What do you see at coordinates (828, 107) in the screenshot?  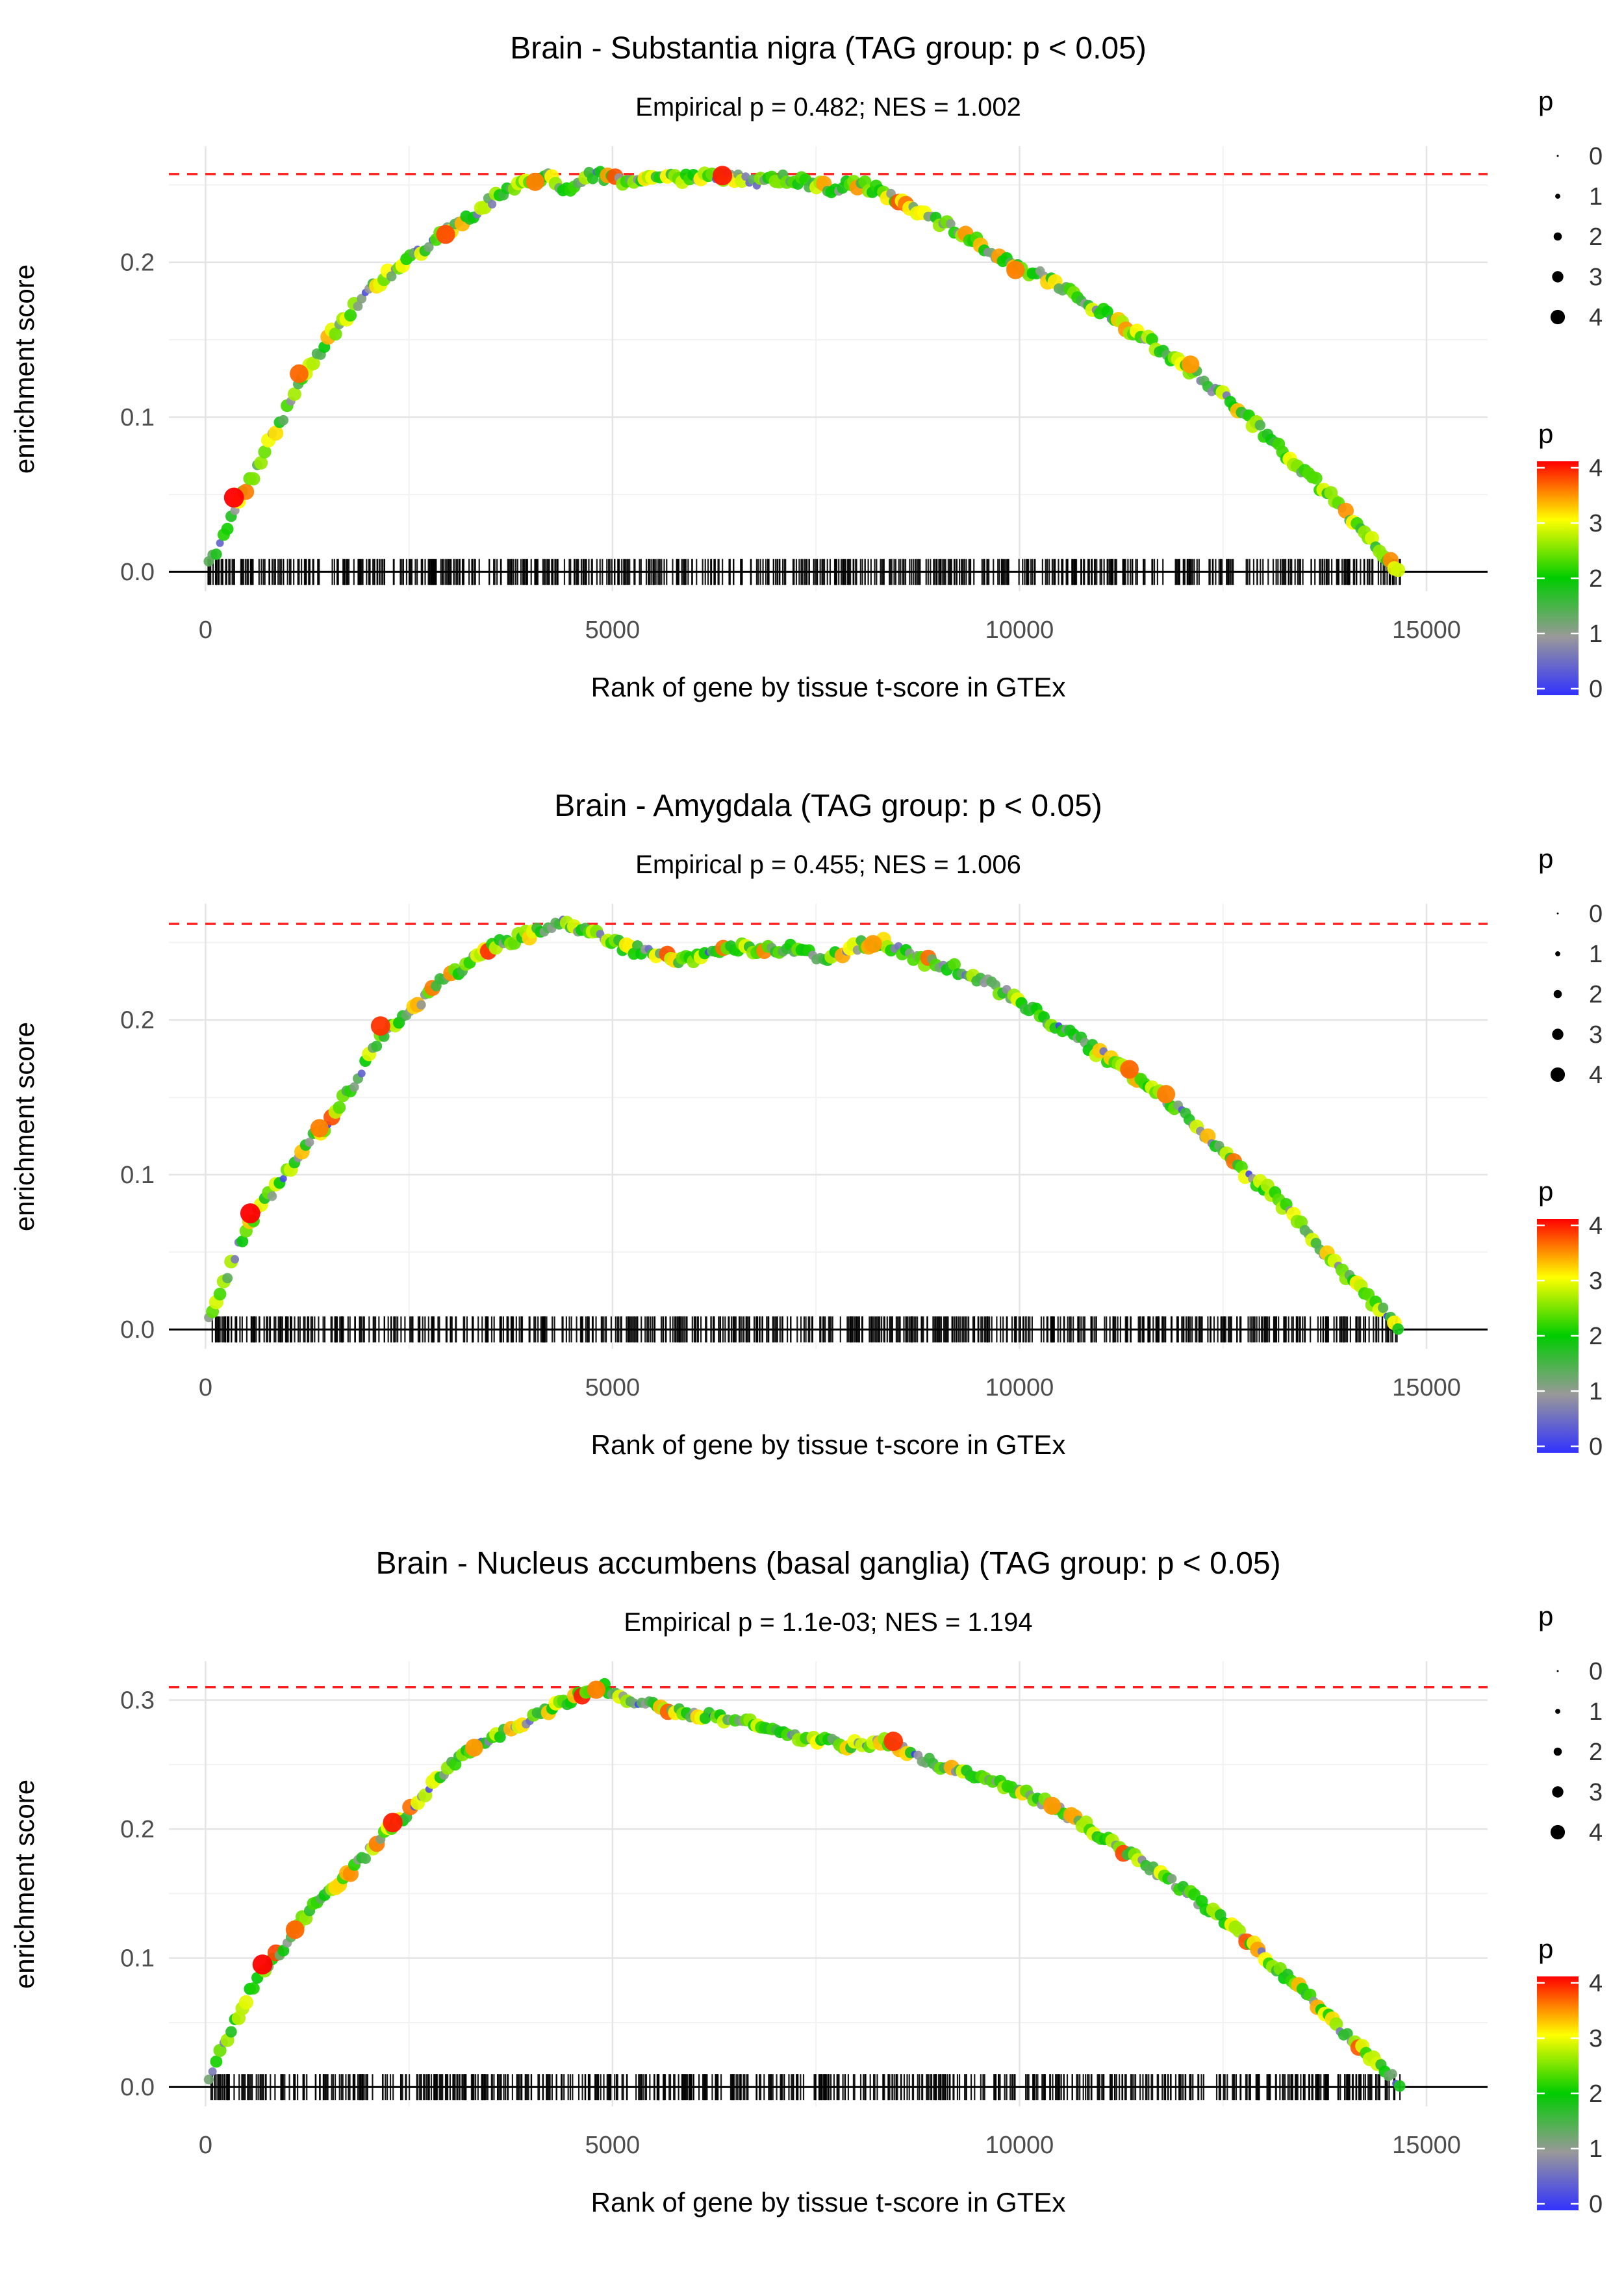 I see `chart-subtitle: Empirical p = 0.482; NES = 1.002` at bounding box center [828, 107].